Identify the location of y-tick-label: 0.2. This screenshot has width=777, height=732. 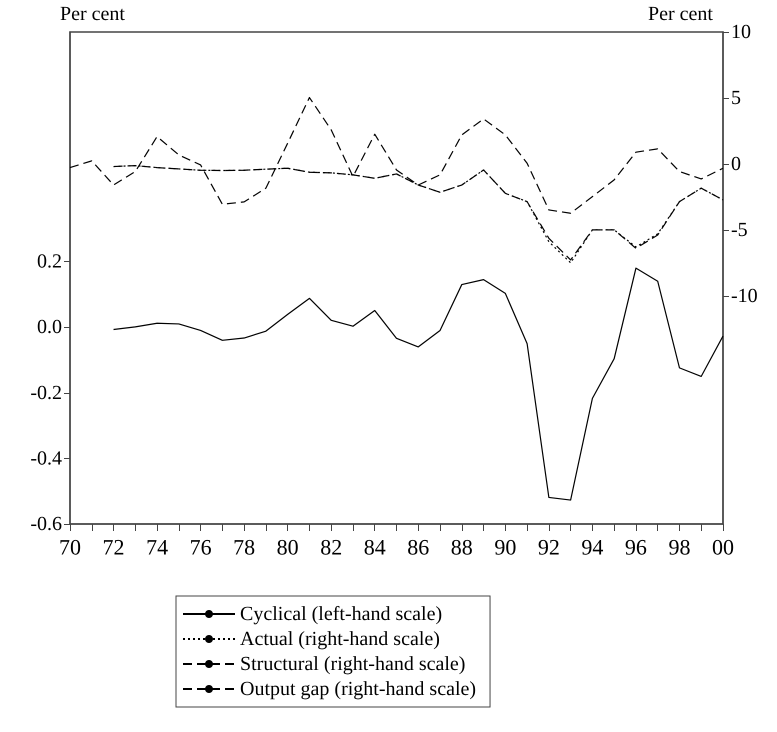
(49, 261).